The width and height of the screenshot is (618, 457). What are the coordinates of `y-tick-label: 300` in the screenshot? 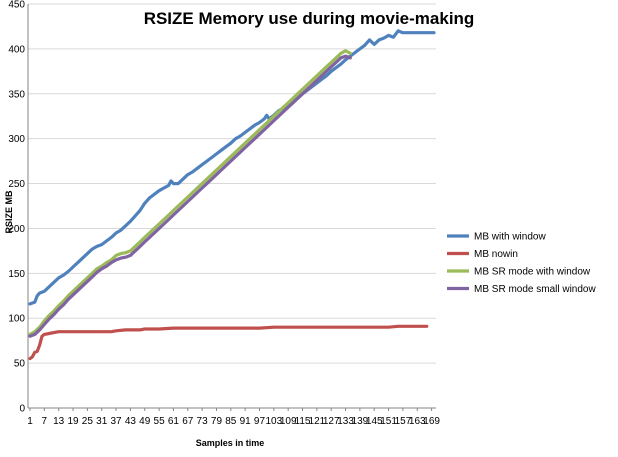 It's located at (16, 139).